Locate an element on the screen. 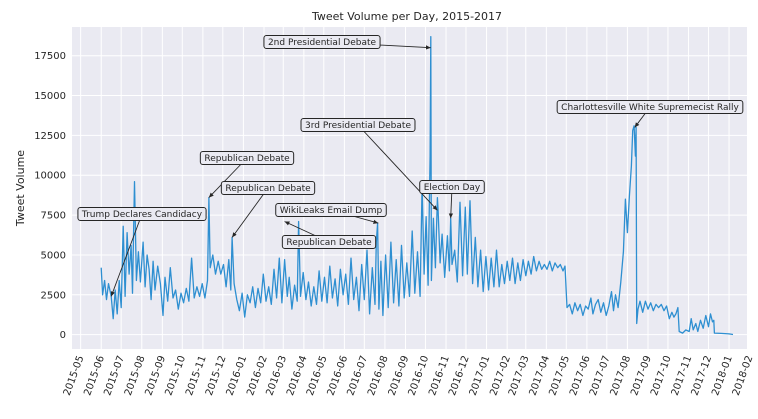 This screenshot has width=758, height=419. y-axis-ticks: 0 2500 5000 7500 10000 12500 15000 17500 is located at coordinates (50, 196).